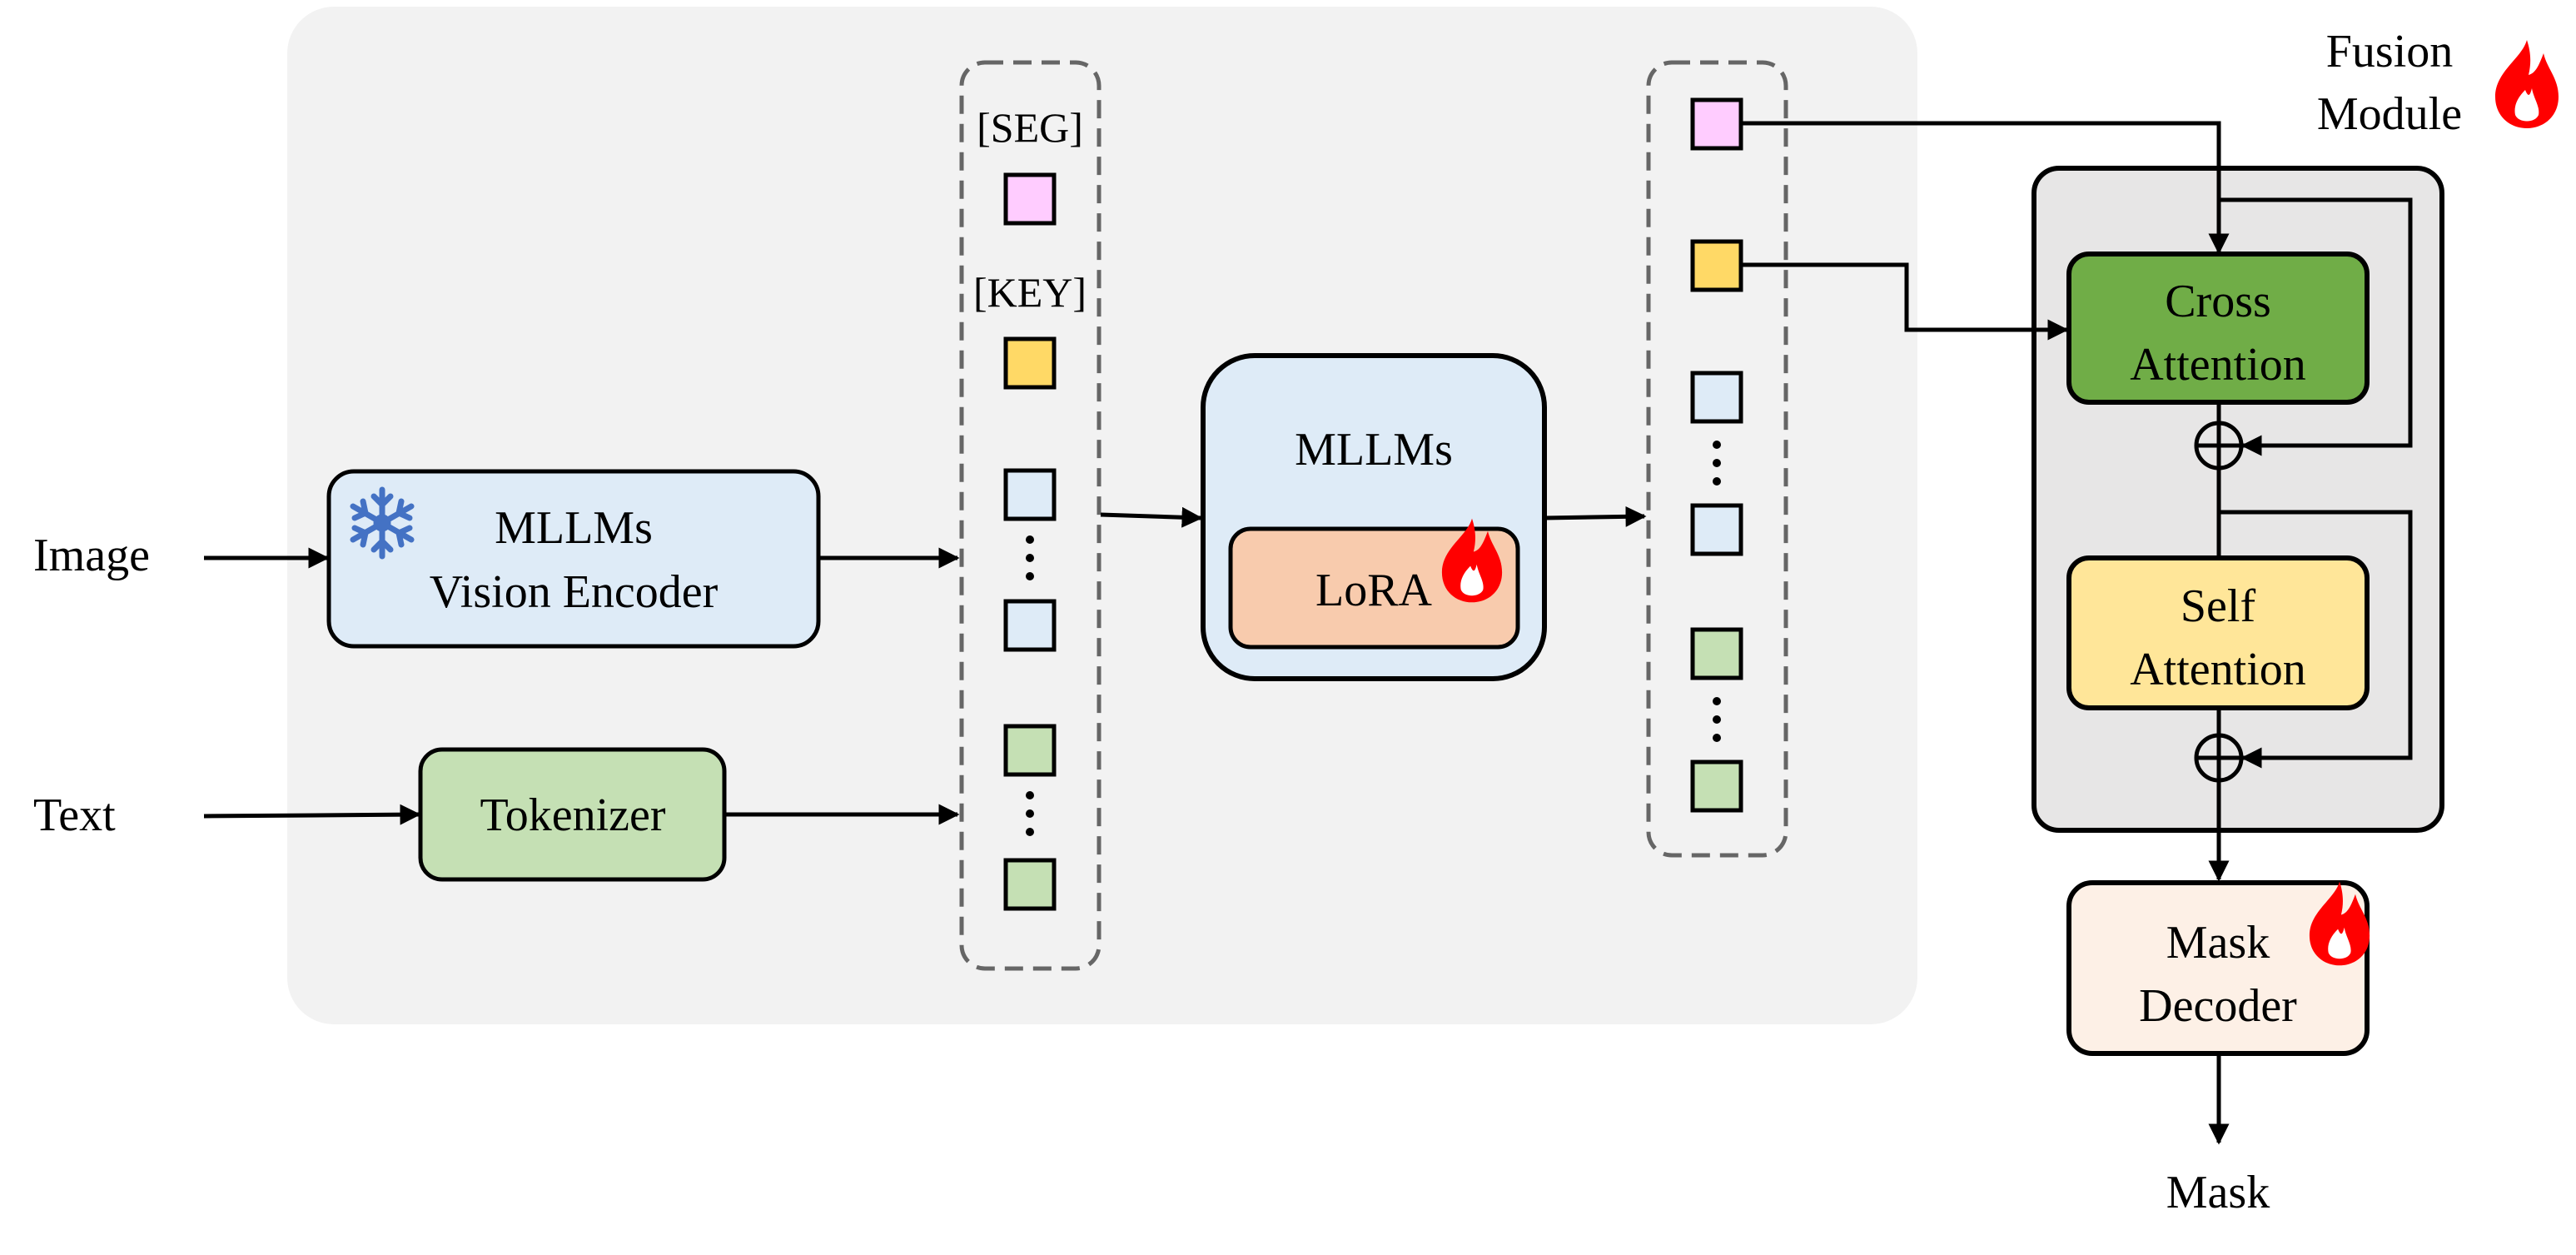  I want to click on key-to-cross-attention-arrow, so click(1905, 302).